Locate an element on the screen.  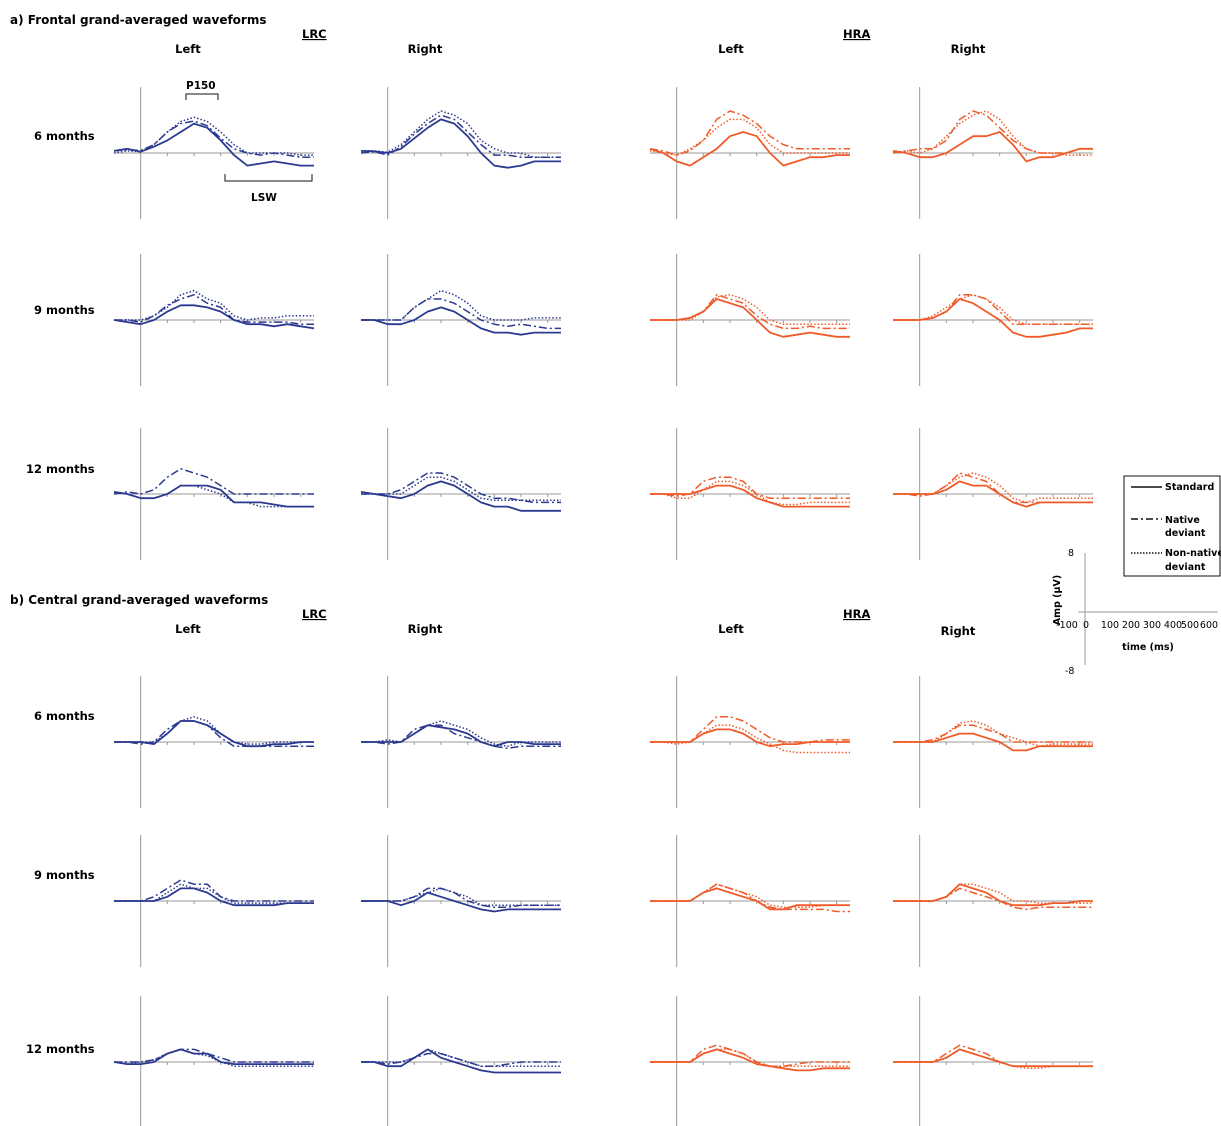
panel-b-hra-right-12months is located at coordinates (993, 1061).